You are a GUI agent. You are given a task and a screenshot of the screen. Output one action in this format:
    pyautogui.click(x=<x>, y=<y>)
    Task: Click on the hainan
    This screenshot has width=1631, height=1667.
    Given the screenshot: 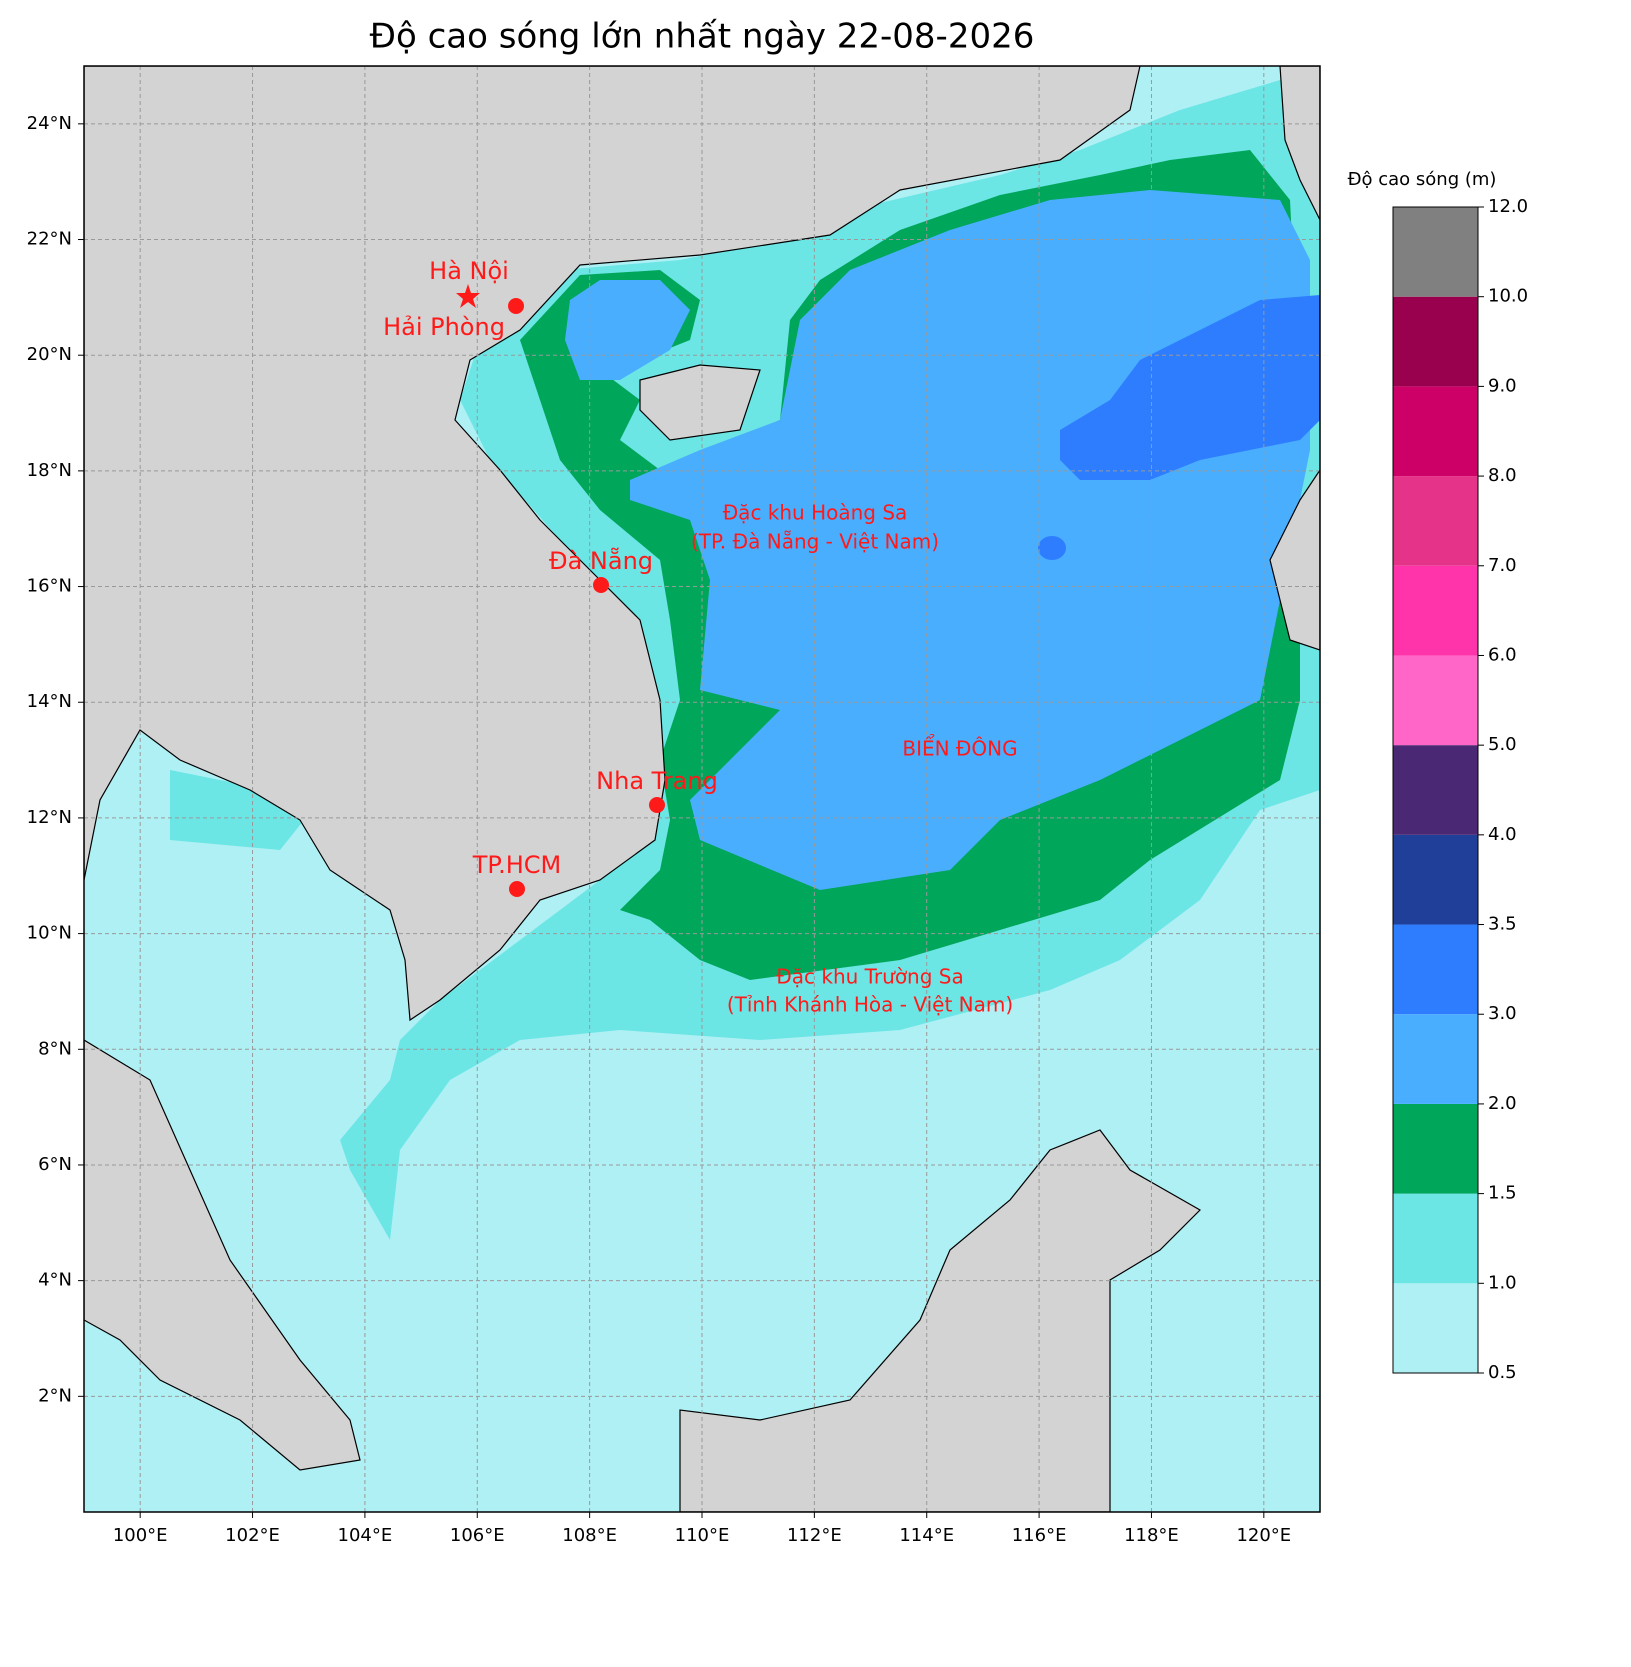 What is the action you would take?
    pyautogui.click(x=700, y=402)
    